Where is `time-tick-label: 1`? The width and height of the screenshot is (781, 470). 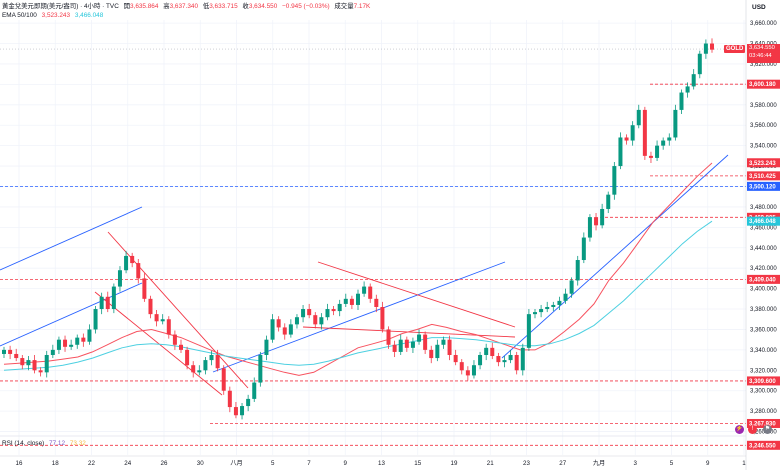 time-tick-label: 1 is located at coordinates (744, 463).